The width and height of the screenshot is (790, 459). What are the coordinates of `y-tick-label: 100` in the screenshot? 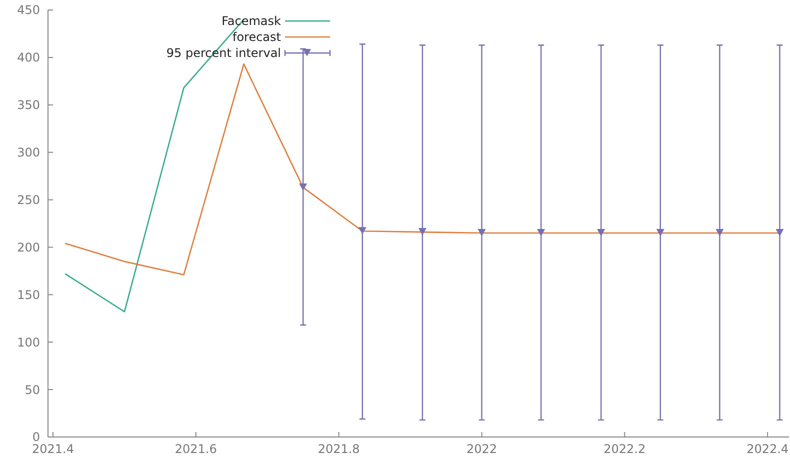 It's located at (28, 342).